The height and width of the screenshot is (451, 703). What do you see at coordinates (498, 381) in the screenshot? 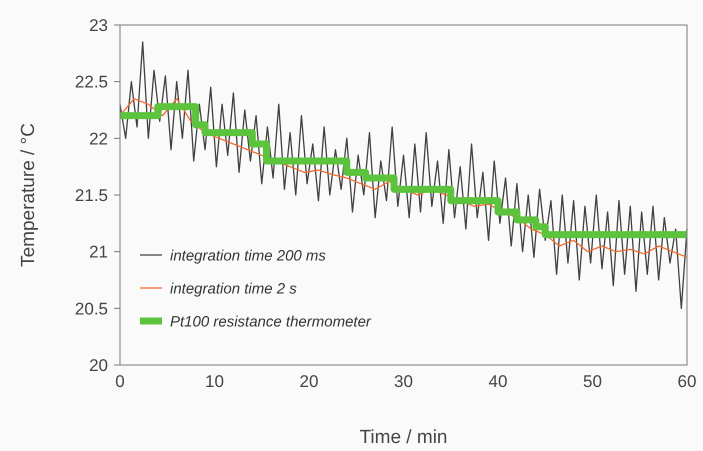
I see `x-tick-label: 40` at bounding box center [498, 381].